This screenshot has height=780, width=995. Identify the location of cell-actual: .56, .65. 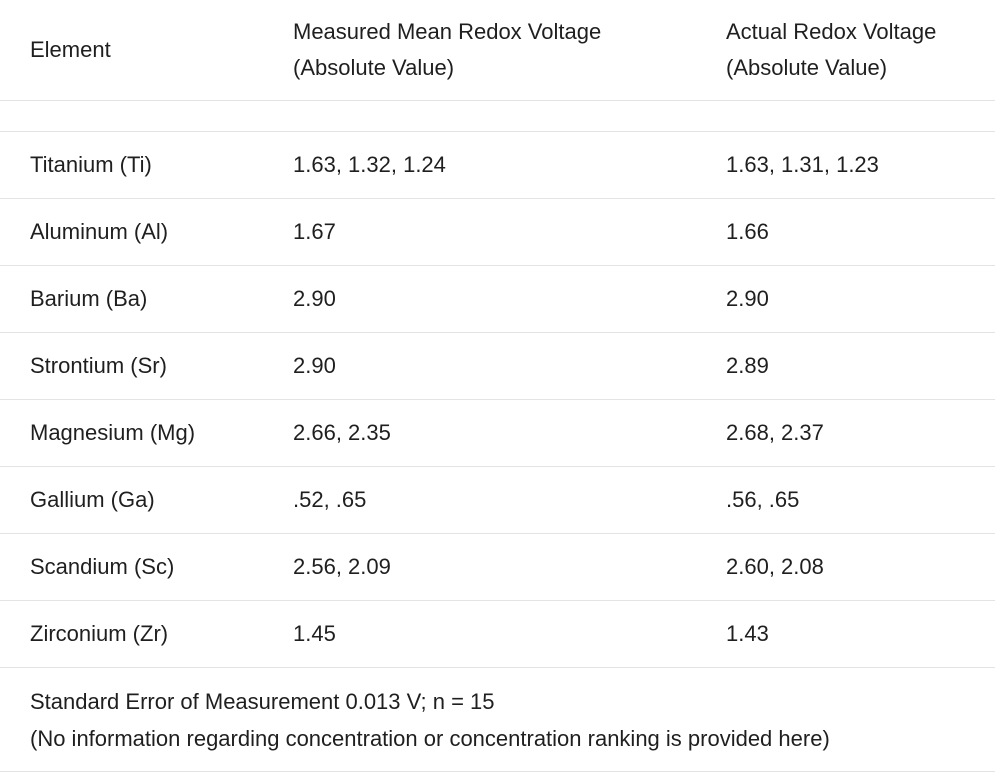
(763, 499).